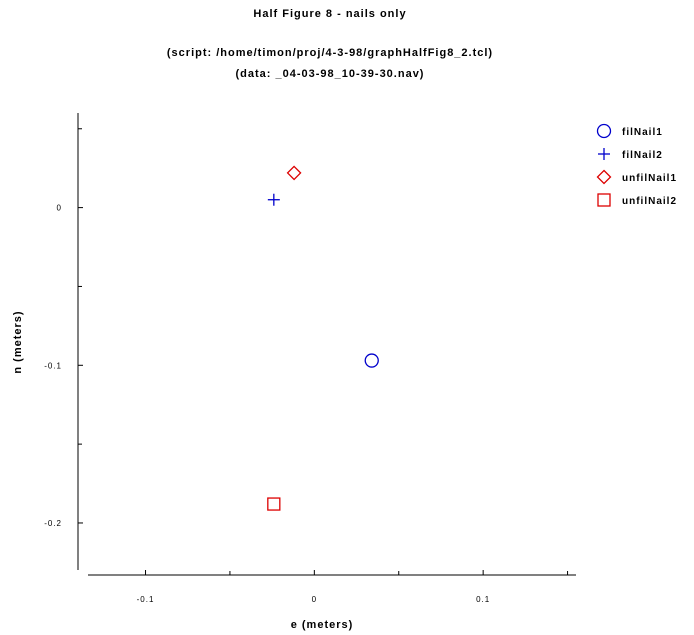 This screenshot has width=694, height=635. I want to click on point-filNail2, so click(273, 199).